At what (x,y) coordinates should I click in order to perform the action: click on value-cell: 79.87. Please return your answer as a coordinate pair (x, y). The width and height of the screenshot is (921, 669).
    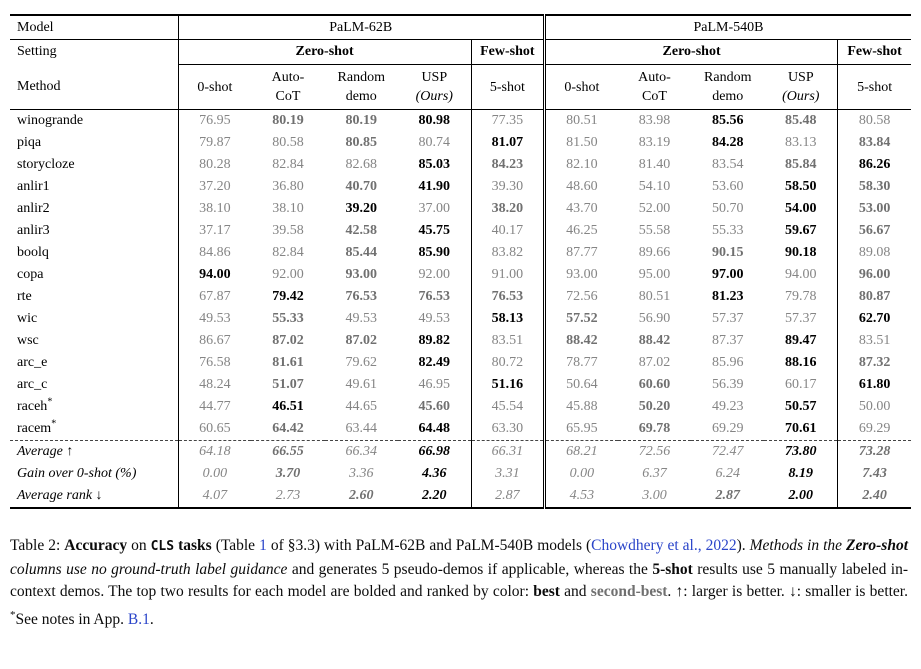
    Looking at the image, I should click on (215, 142).